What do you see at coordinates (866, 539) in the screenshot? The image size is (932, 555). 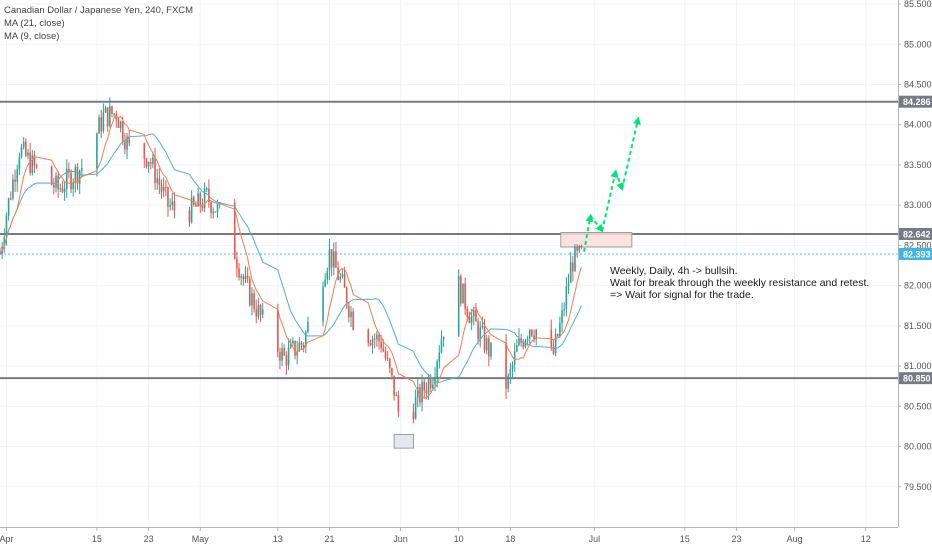 I see `x-tick-label: 12` at bounding box center [866, 539].